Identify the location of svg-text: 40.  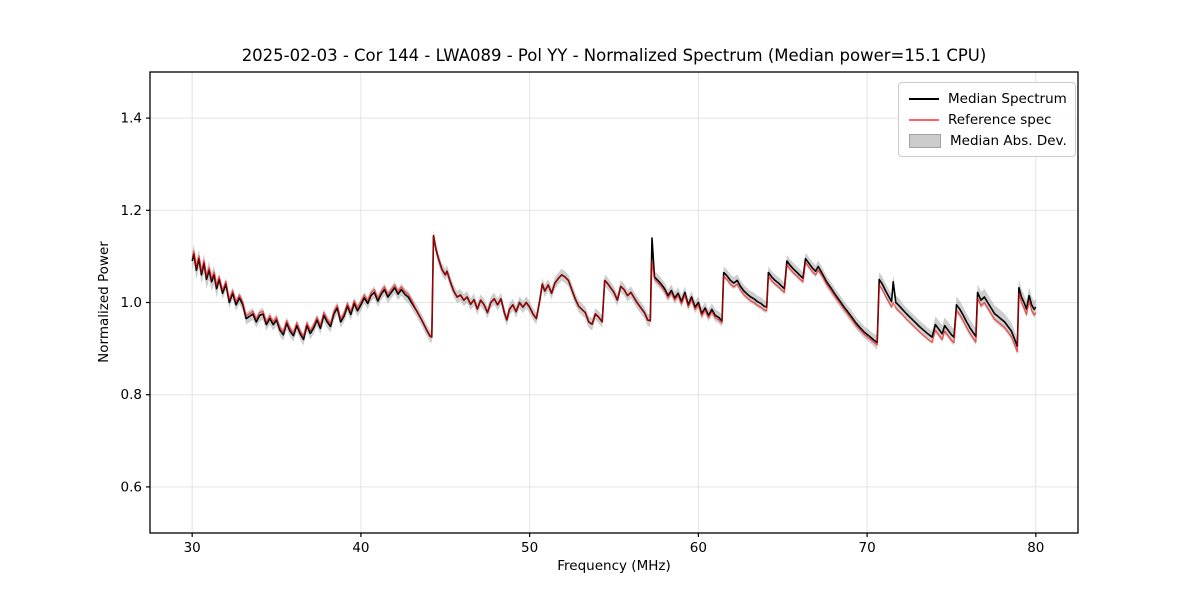
(360, 548).